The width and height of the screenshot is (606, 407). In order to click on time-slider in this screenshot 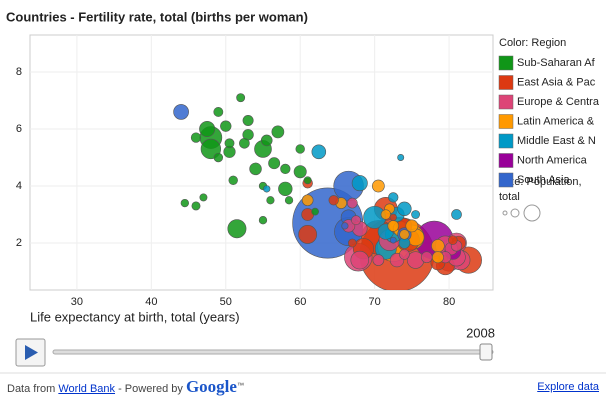, I will do `click(273, 352)`.